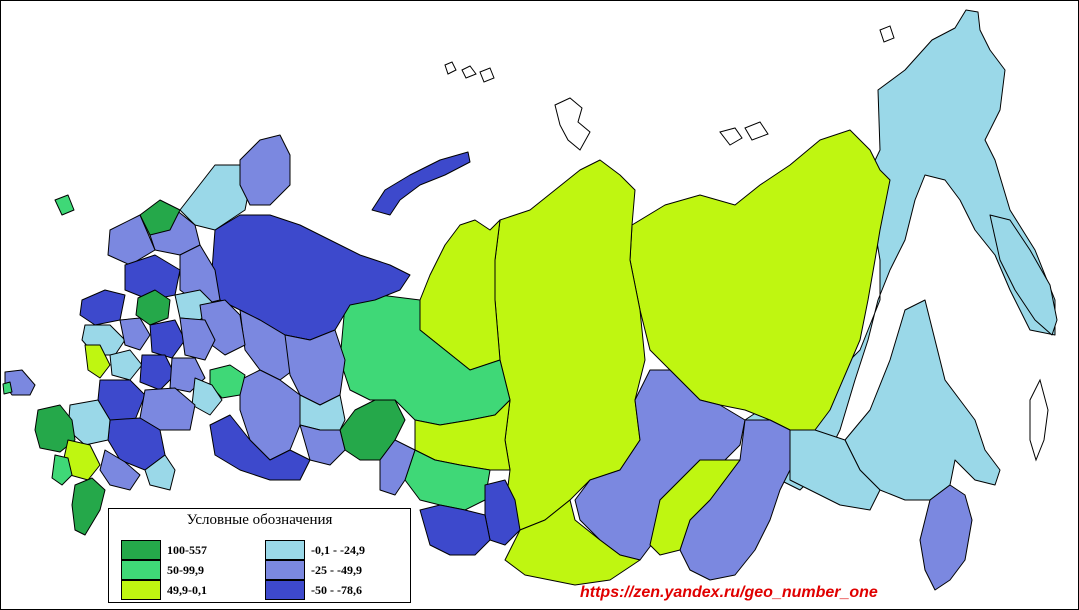 The width and height of the screenshot is (1079, 610). I want to click on island-new-siberian, so click(744, 133).